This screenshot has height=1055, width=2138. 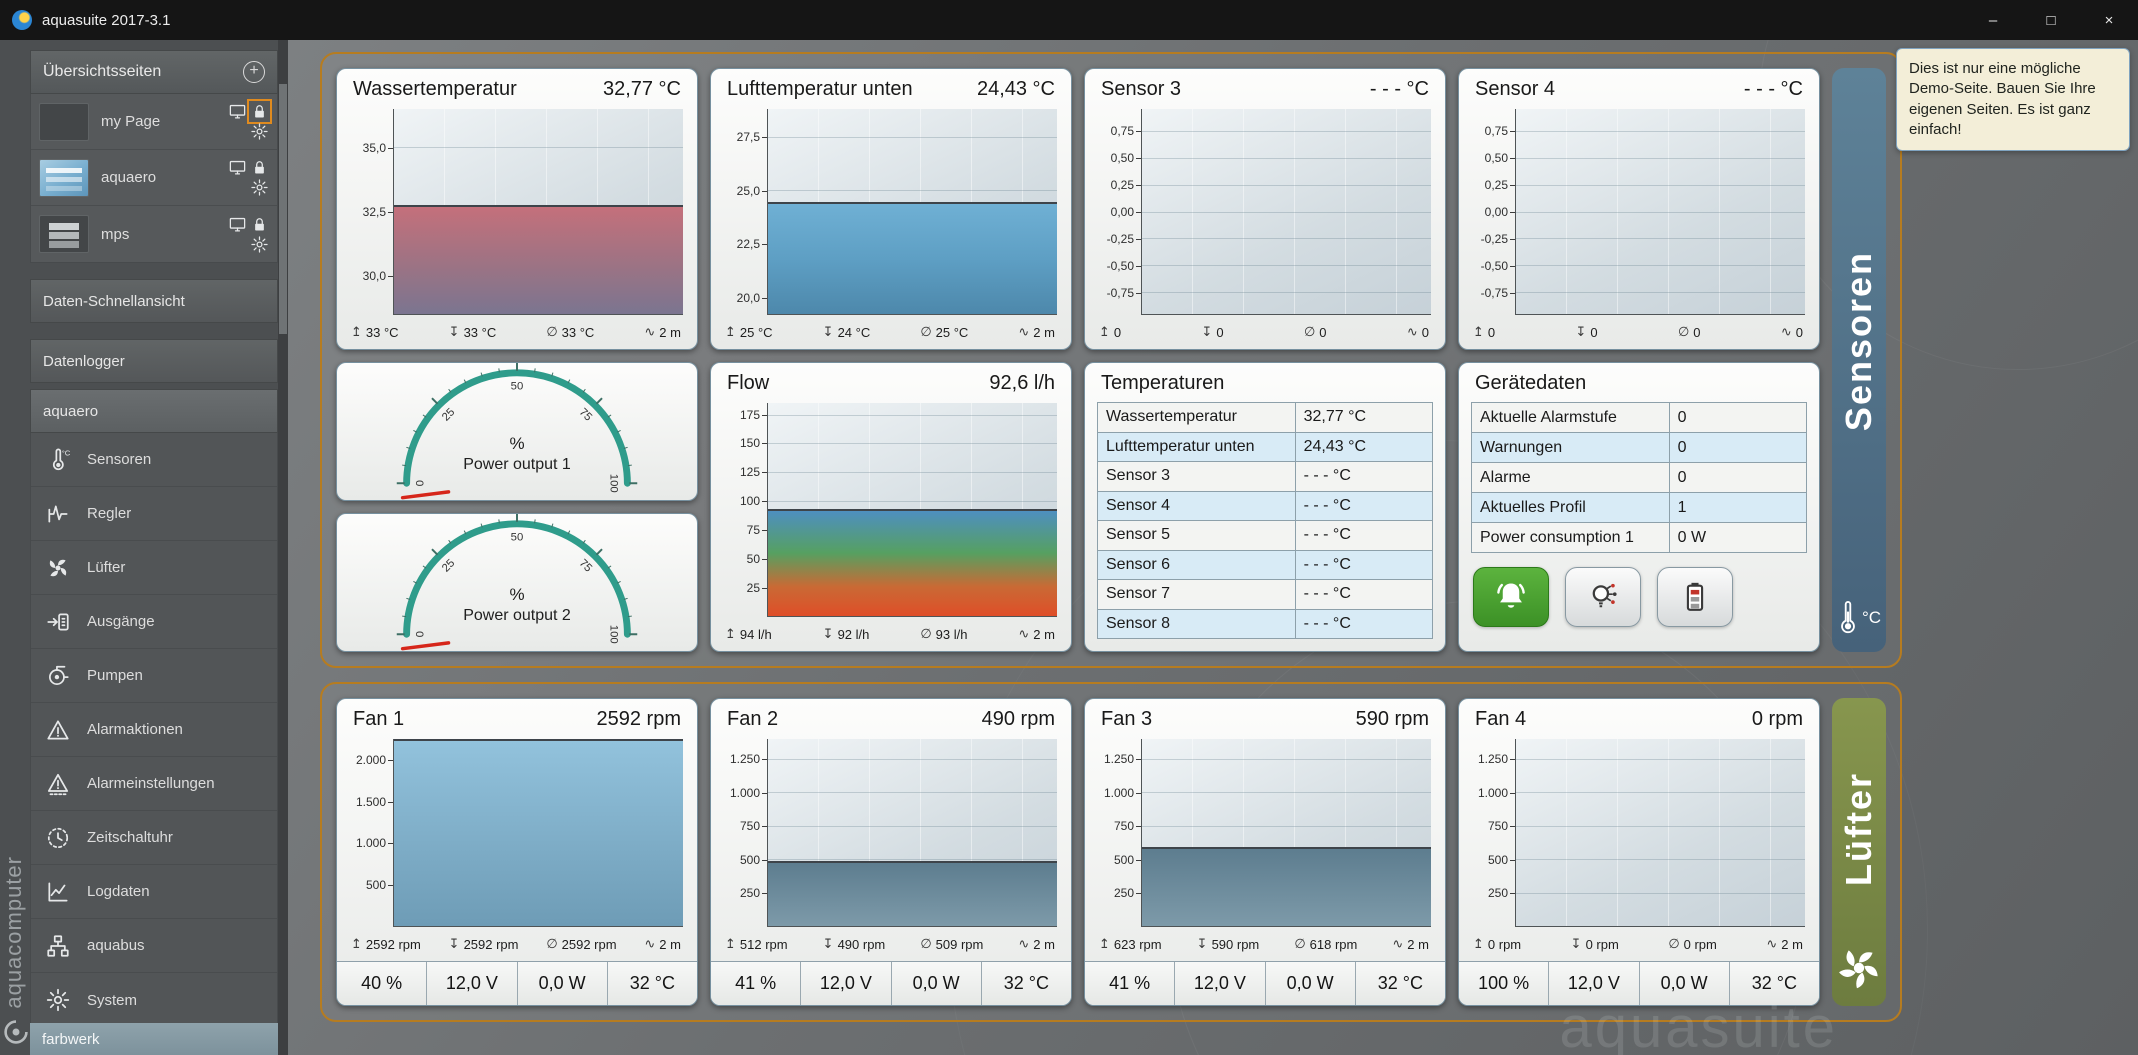 What do you see at coordinates (374, 759) in the screenshot?
I see `y-tick-label: 2.000` at bounding box center [374, 759].